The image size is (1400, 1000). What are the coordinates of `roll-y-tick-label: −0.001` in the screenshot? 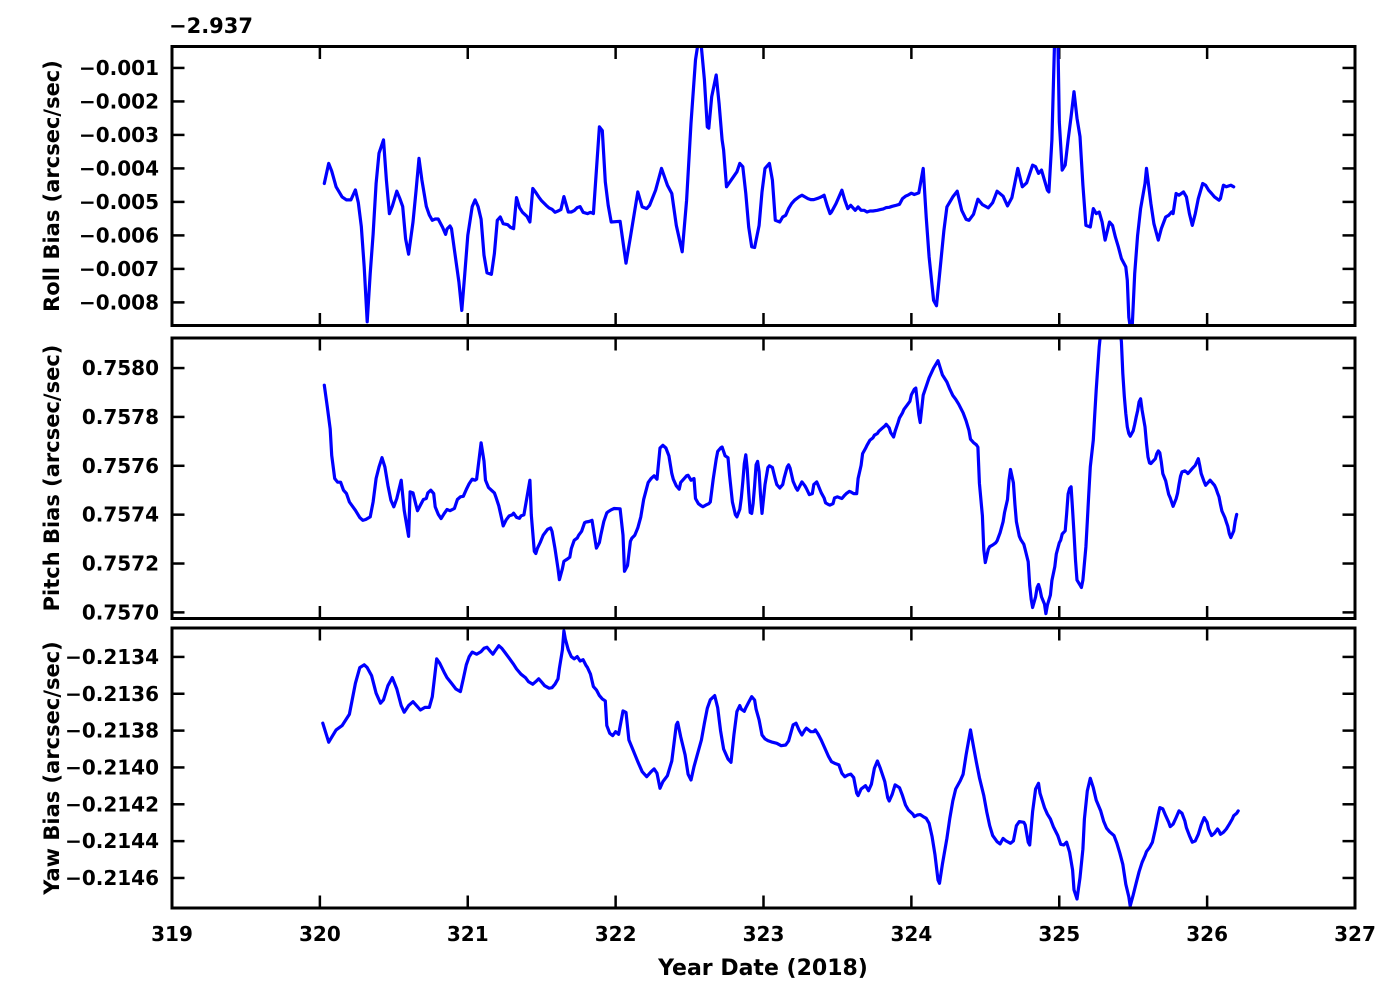 It's located at (119, 68).